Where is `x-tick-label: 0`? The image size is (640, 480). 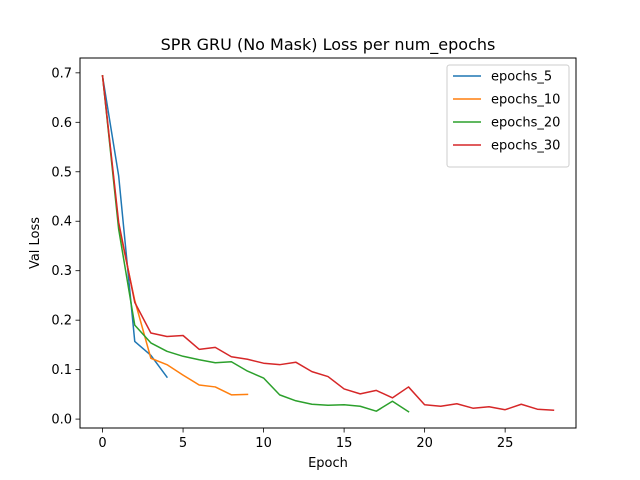
x-tick-label: 0 is located at coordinates (102, 443).